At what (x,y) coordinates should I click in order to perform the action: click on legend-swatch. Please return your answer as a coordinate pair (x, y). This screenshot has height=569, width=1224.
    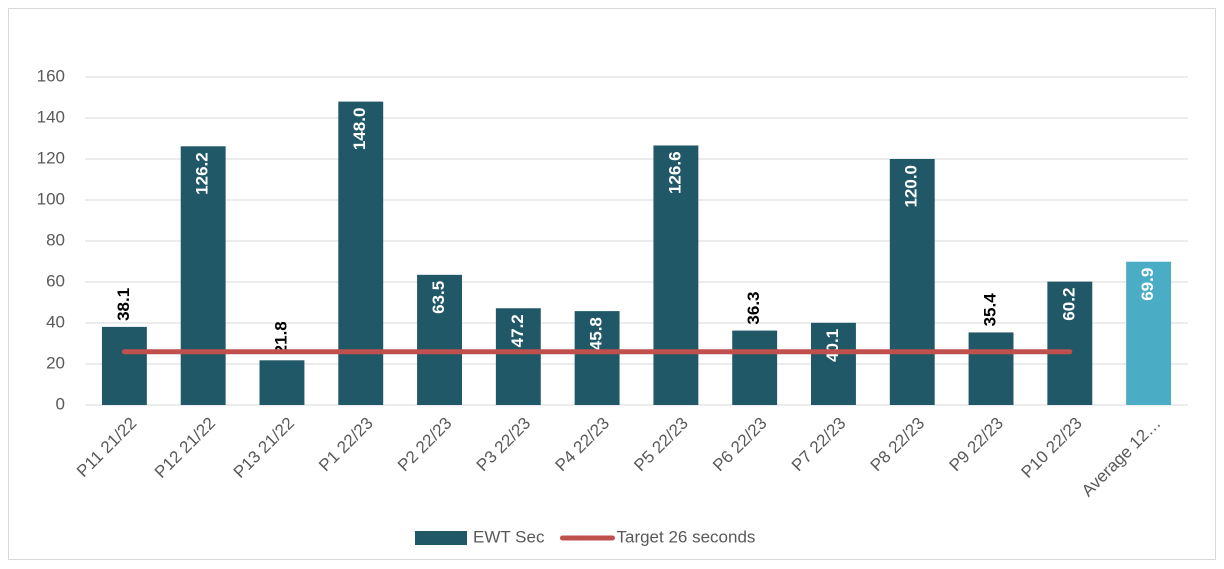
    Looking at the image, I should click on (441, 538).